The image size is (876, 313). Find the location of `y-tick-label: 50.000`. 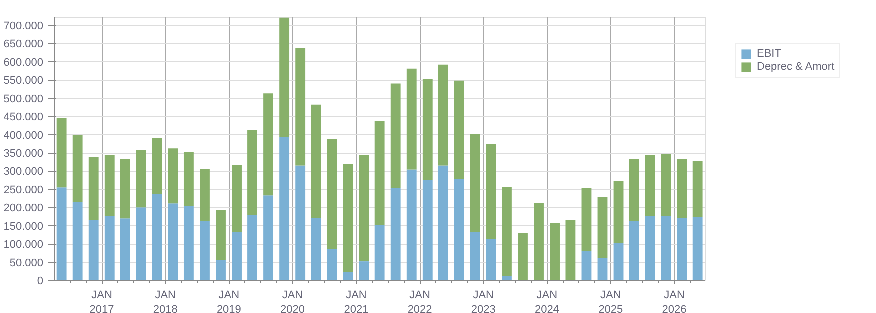

y-tick-label: 50.000 is located at coordinates (27, 263).